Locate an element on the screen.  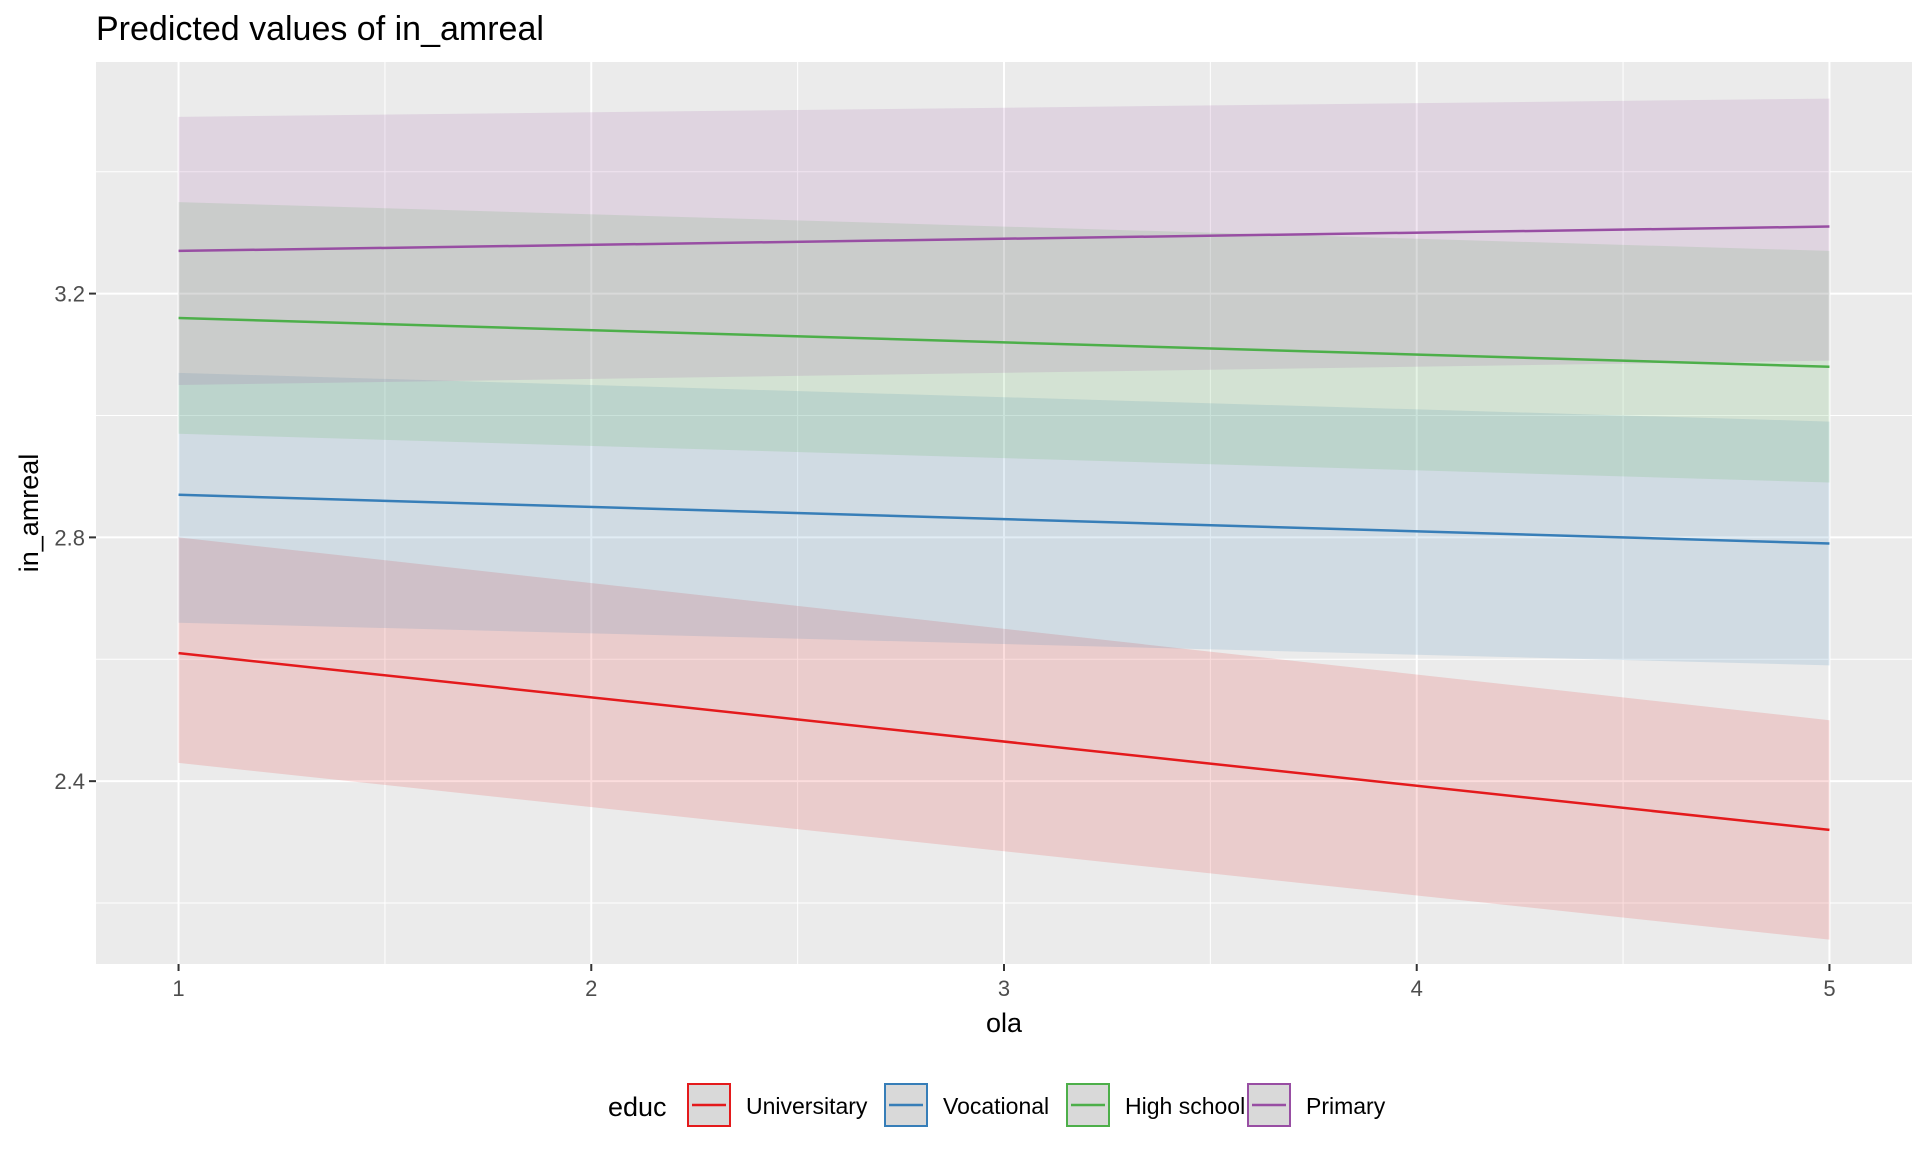
line-vocational is located at coordinates (1004, 519).